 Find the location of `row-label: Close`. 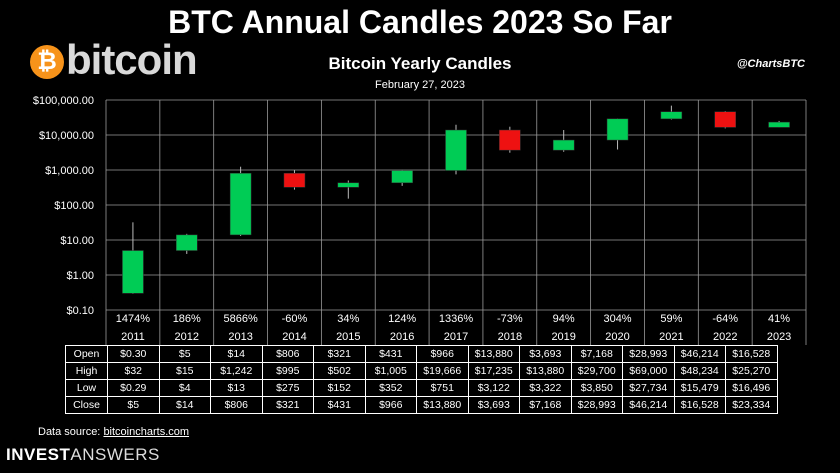

row-label: Close is located at coordinates (86, 405).